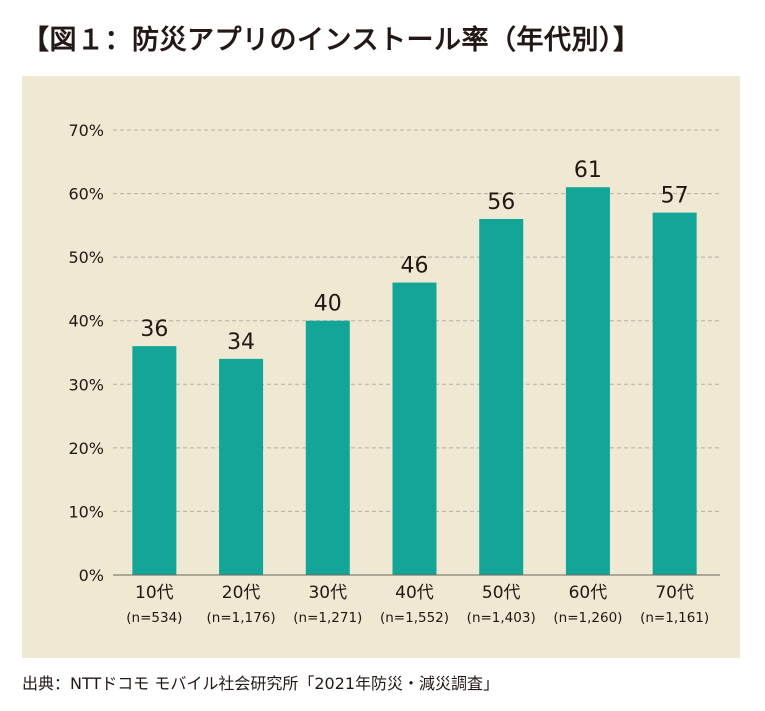 This screenshot has width=765, height=711. I want to click on chart-title: 【図１：防災アプリのインストール率（年代別）】, so click(331, 40).